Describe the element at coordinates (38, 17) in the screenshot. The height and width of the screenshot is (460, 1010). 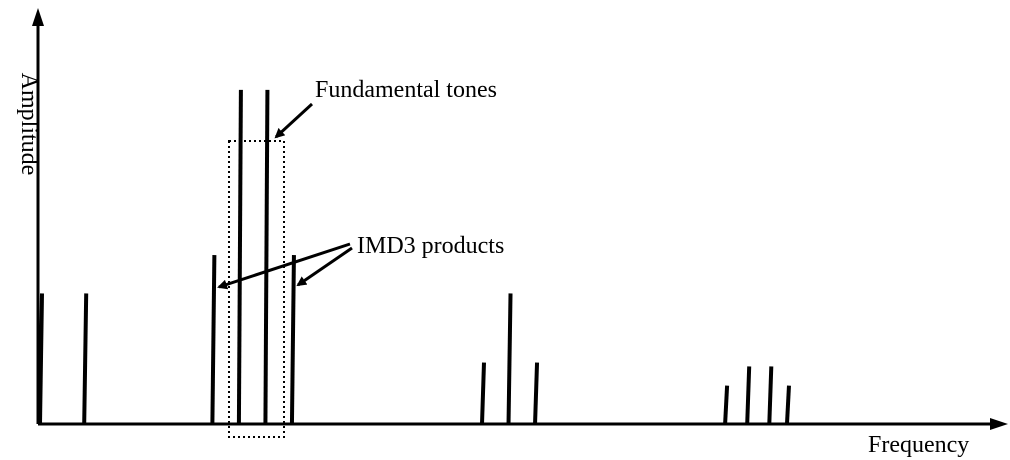
I see `y-axis-arrow-icon` at that location.